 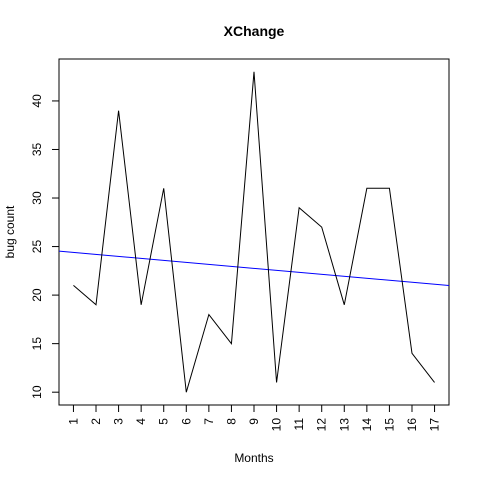 I want to click on x-axis: 1 2 3 4 5 6 7 8 9 10 11 12 13 14 15 16 17, so click(x=254, y=418).